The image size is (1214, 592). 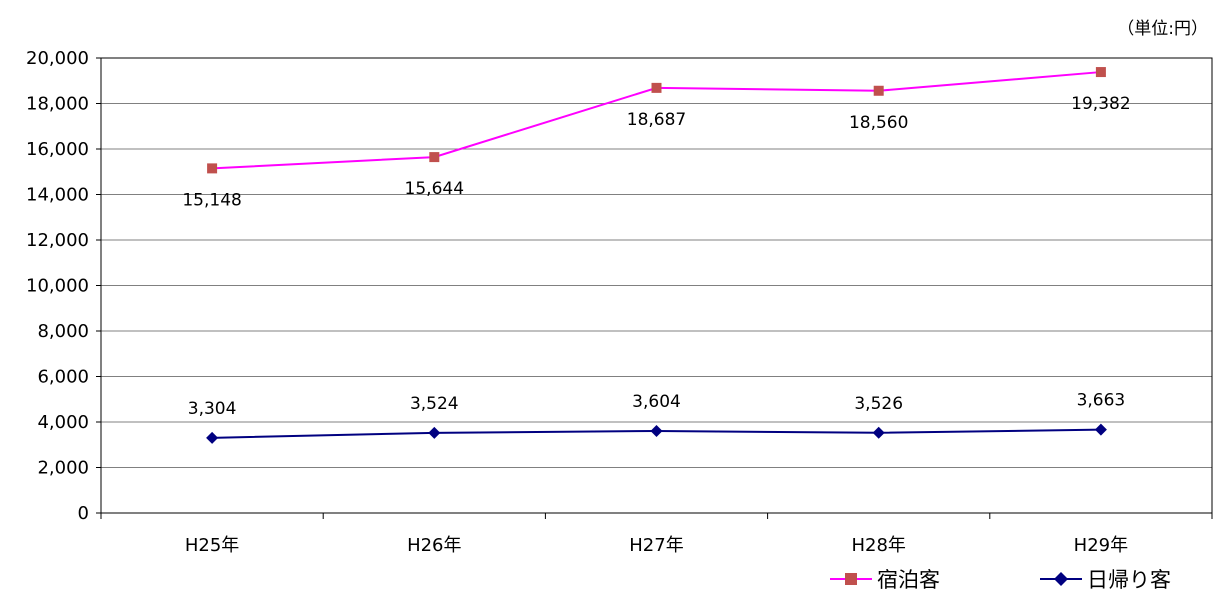 I want to click on legend-item: 宿泊客, so click(x=885, y=580).